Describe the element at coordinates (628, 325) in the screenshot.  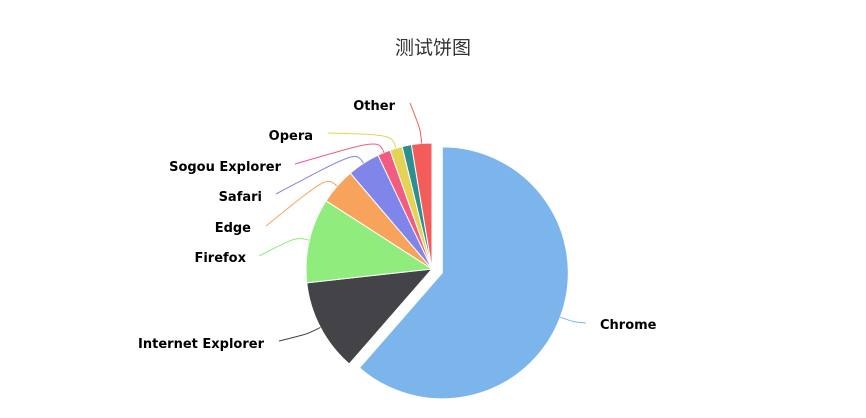
I see `data-label-chrome: Chrome` at that location.